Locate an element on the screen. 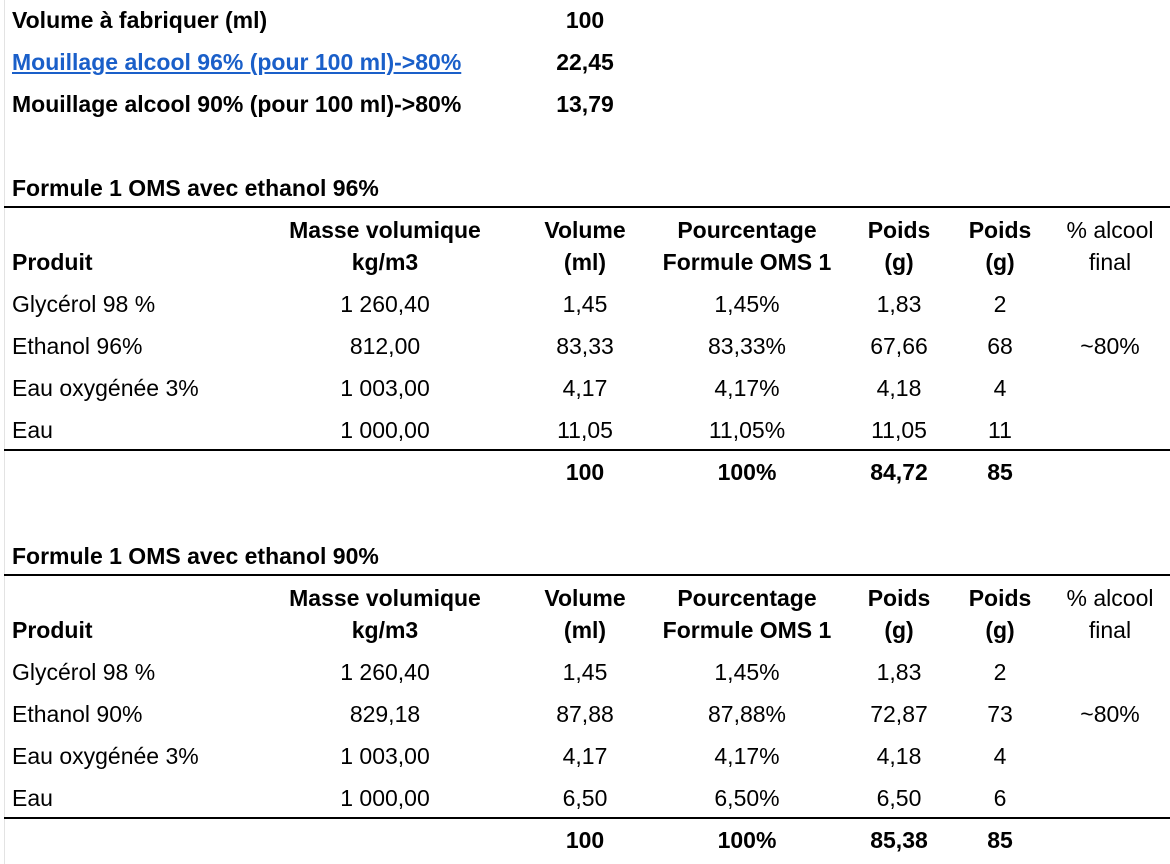 The height and width of the screenshot is (864, 1170). gridline is located at coordinates (4, 432).